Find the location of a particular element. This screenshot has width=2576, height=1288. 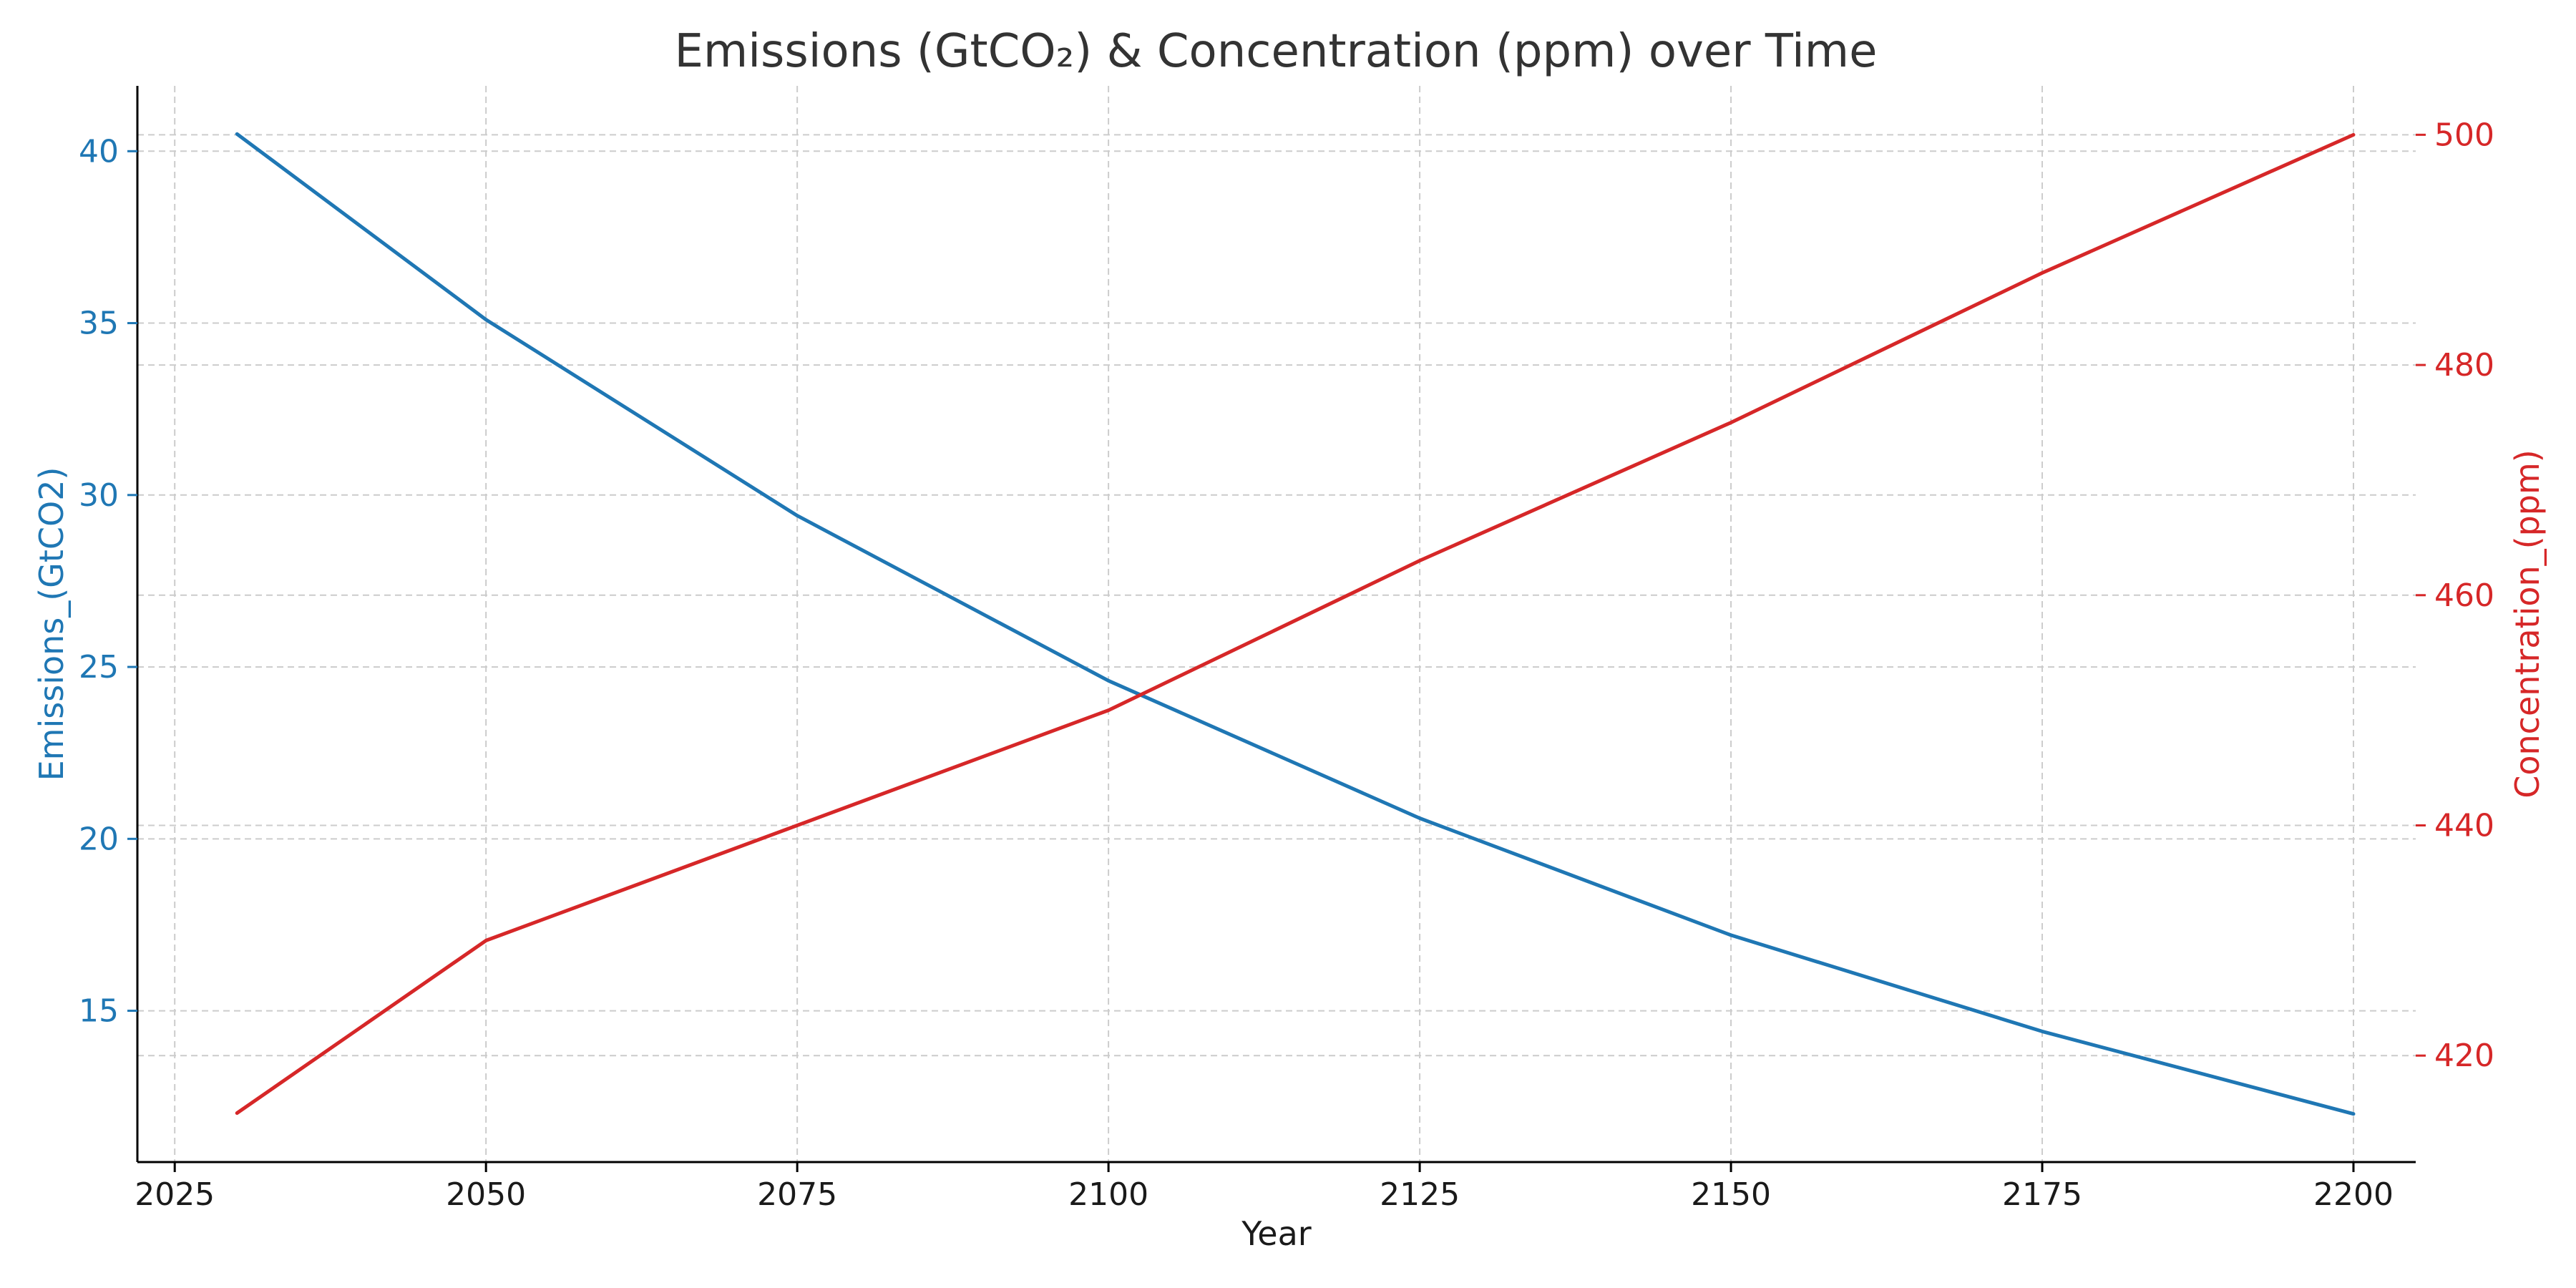

x-tick-label: 2050 is located at coordinates (486, 1194).